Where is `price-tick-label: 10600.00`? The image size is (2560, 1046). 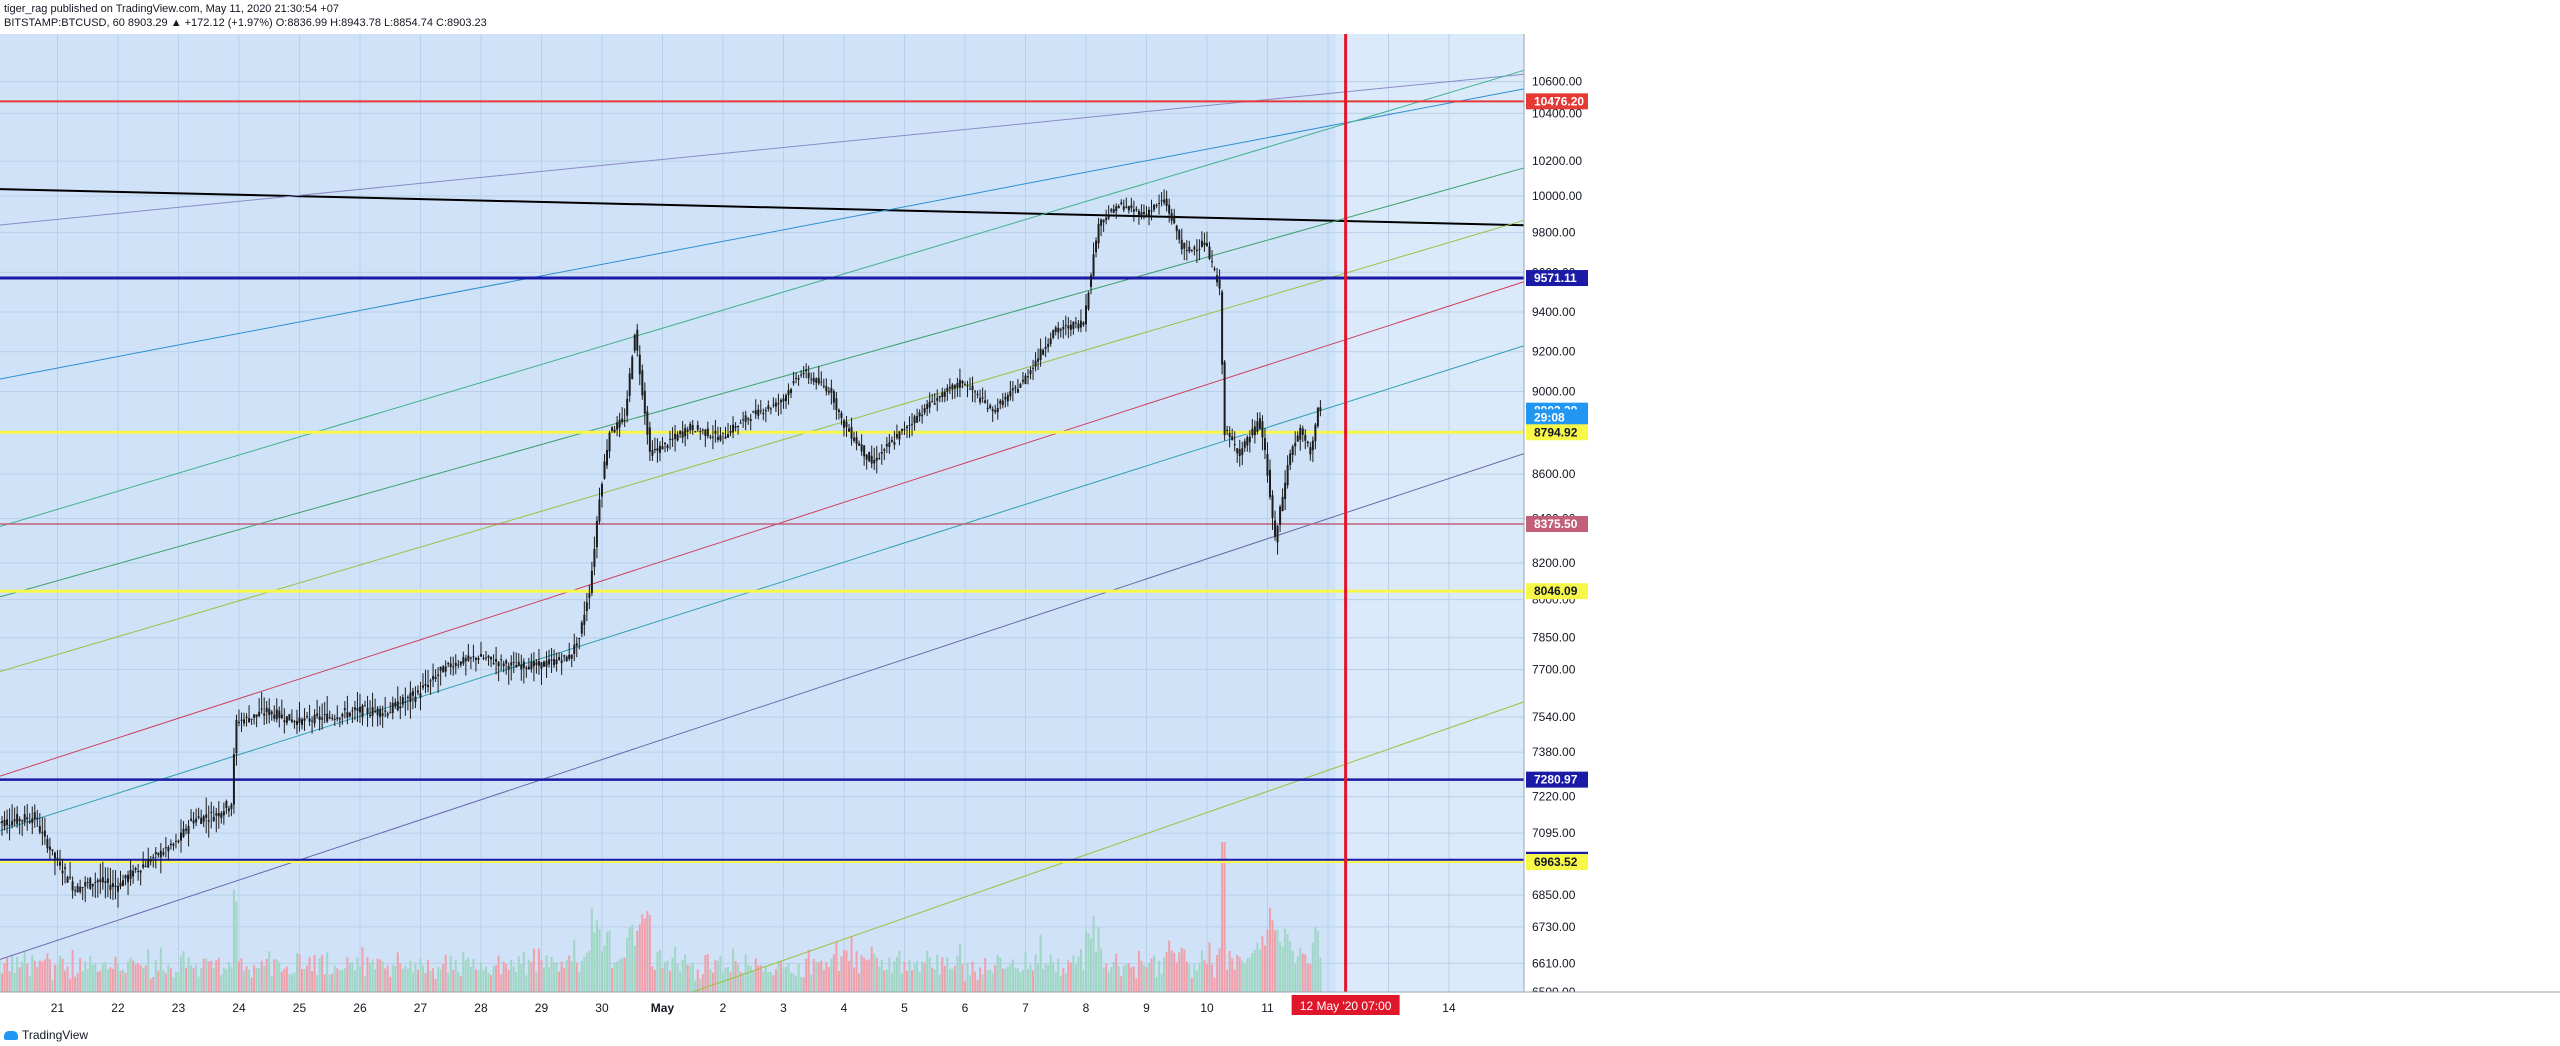 price-tick-label: 10600.00 is located at coordinates (1557, 82).